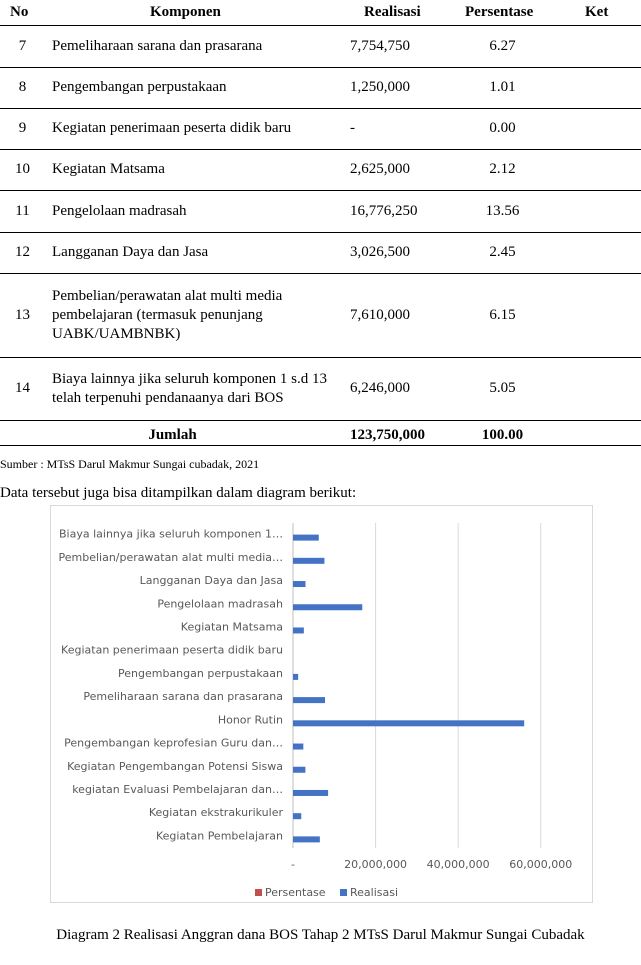  I want to click on row-persentase: 2.12, so click(502, 169).